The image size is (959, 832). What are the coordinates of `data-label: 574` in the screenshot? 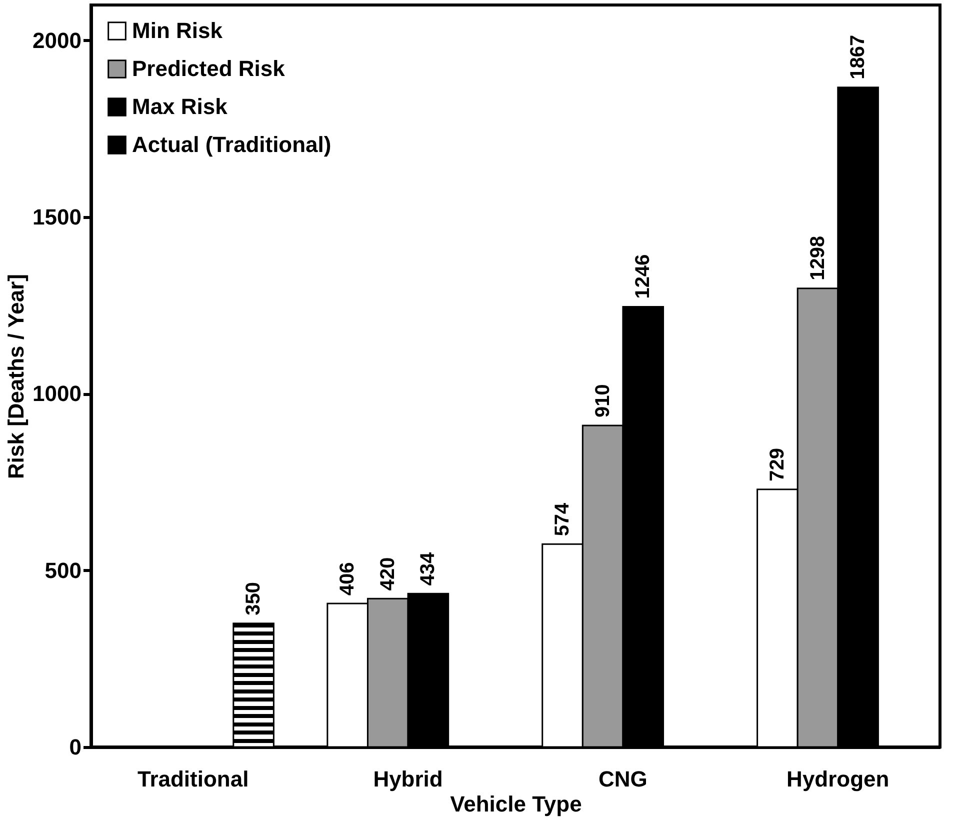 It's located at (563, 519).